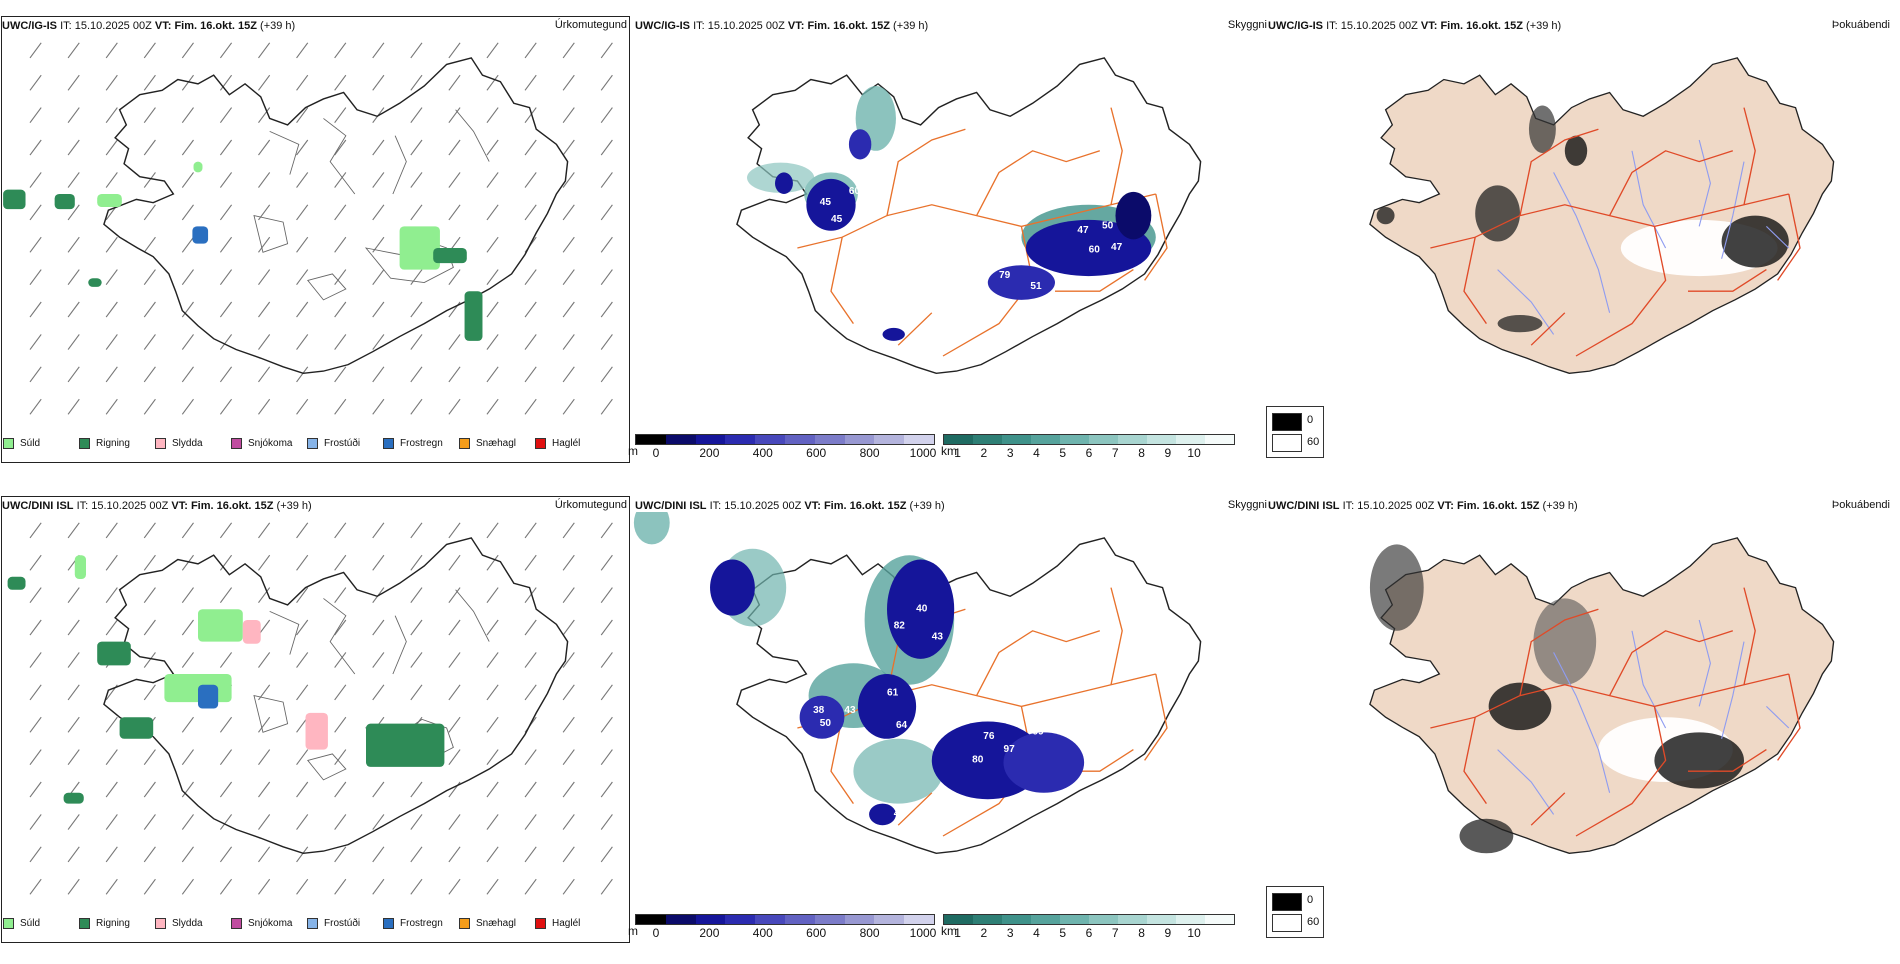 Image resolution: width=1900 pixels, height=964 pixels. What do you see at coordinates (269, 443) in the screenshot?
I see `legend-item-snjokoma: Snjókoma` at bounding box center [269, 443].